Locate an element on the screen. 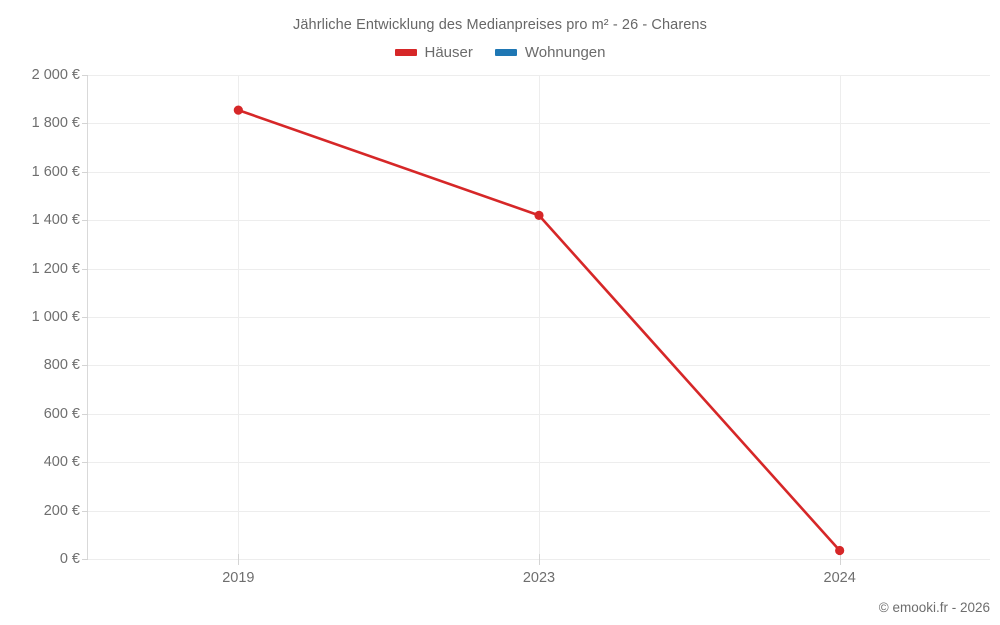 The height and width of the screenshot is (625, 1000). legend-swatch-haeuser is located at coordinates (405, 52).